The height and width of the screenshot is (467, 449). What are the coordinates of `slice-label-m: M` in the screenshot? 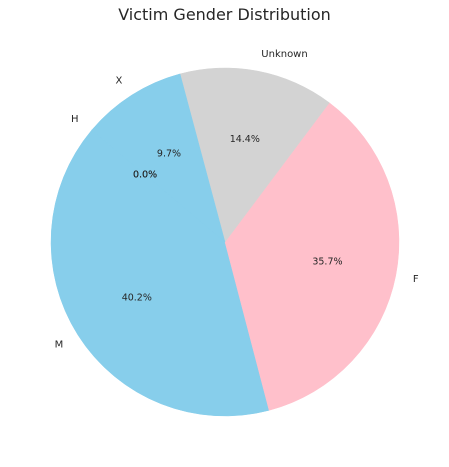 It's located at (59, 344).